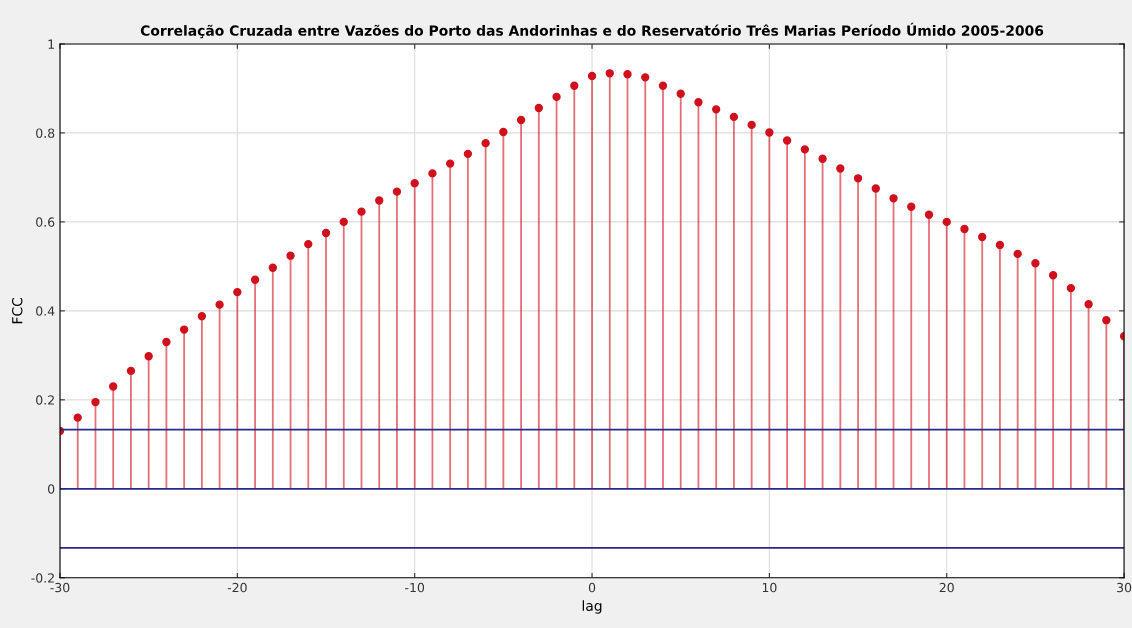  Describe the element at coordinates (592, 30) in the screenshot. I see `chart-title: Correlação Cruzada entre Vazões do Porto das Andorinhas e do Reservatório Três Marias Período Úmido 2005-2006` at that location.